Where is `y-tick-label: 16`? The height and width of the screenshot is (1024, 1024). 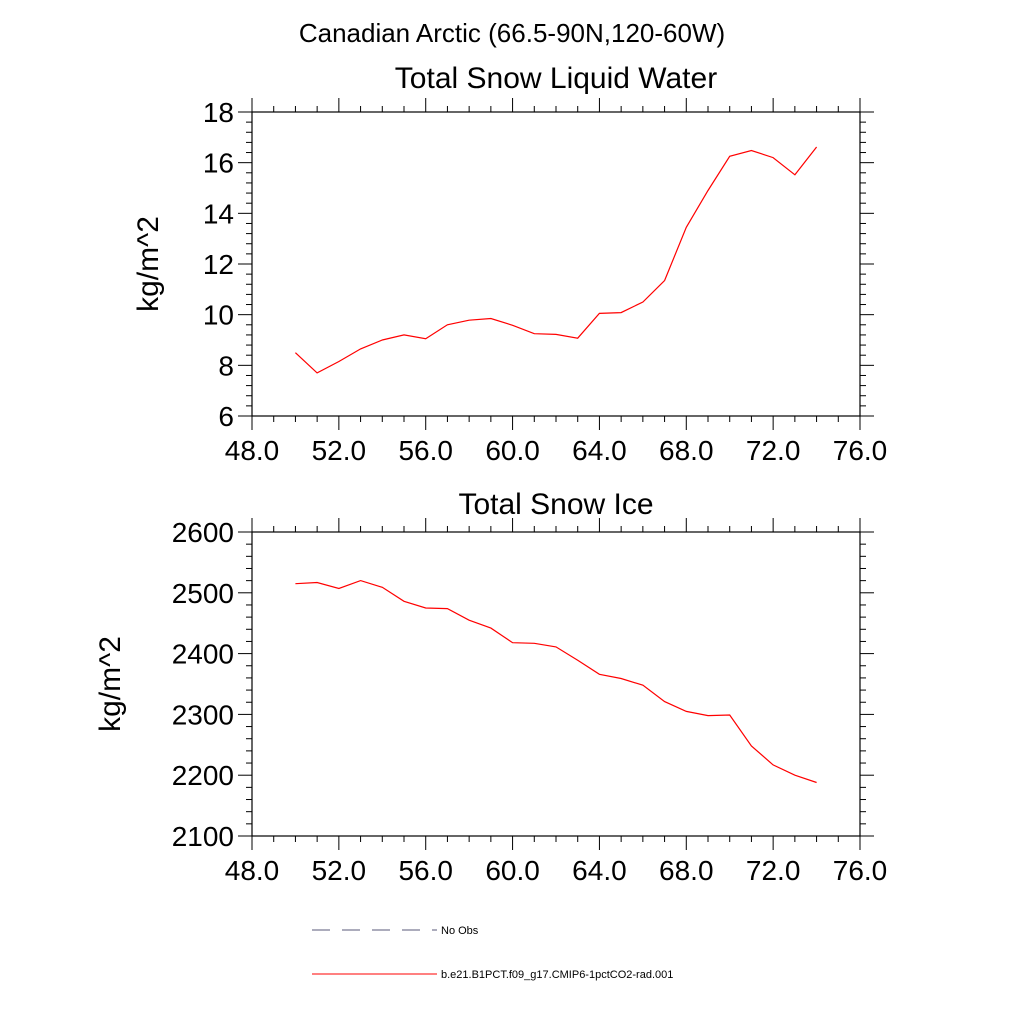
y-tick-label: 16 is located at coordinates (218, 163).